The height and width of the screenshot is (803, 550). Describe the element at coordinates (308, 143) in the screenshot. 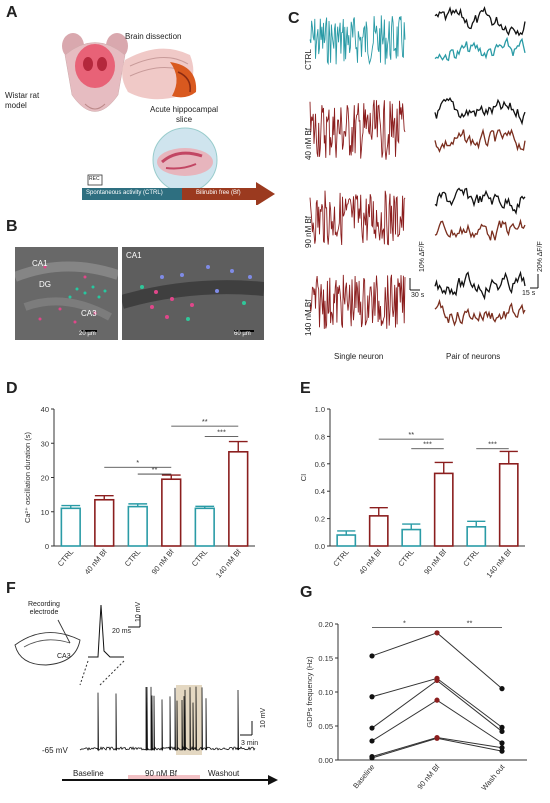

I see `row-label-40: 40 nM Bf` at that location.